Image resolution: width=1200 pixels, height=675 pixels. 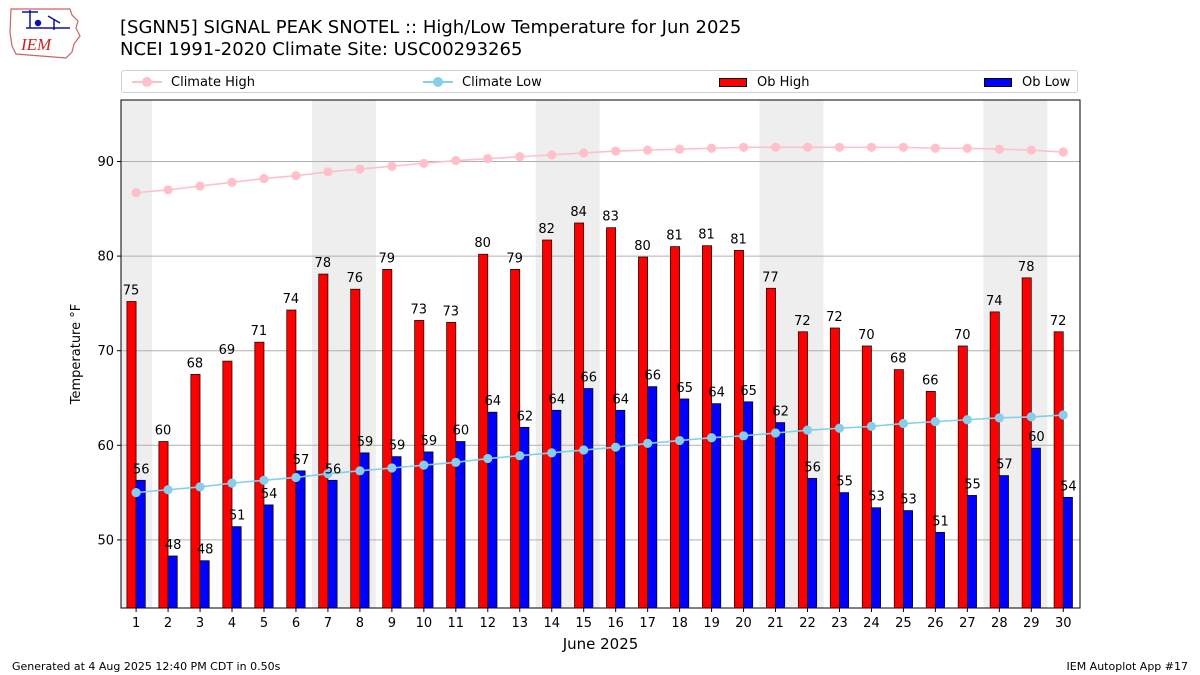 I want to click on x-tick-label-17: 17, so click(x=647, y=623).